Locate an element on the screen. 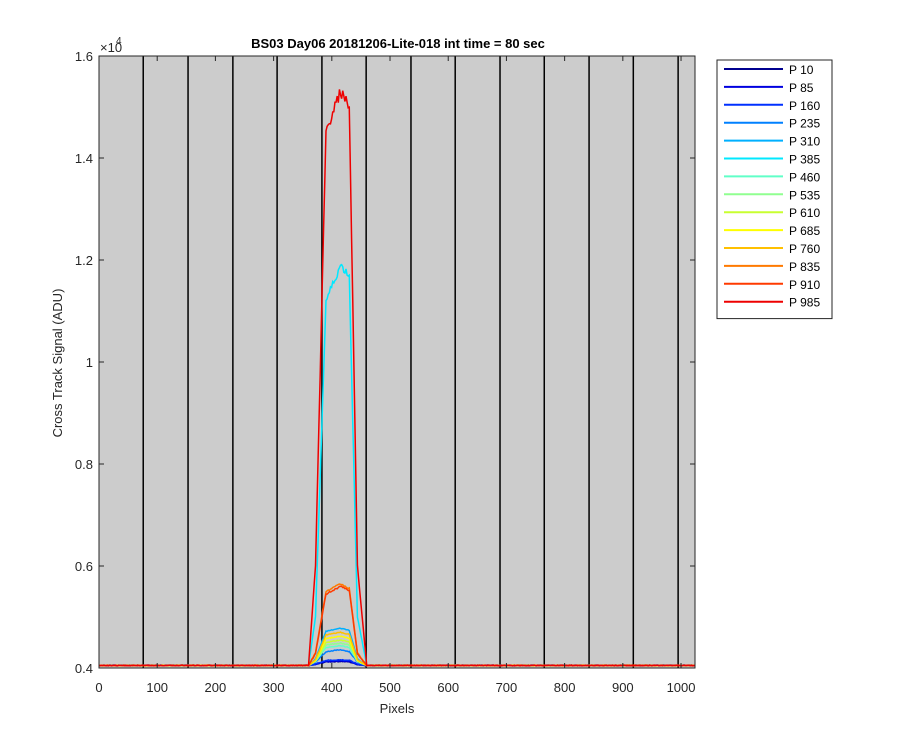 This screenshot has height=750, width=900. legend-entry-label: P 385 is located at coordinates (804, 160).